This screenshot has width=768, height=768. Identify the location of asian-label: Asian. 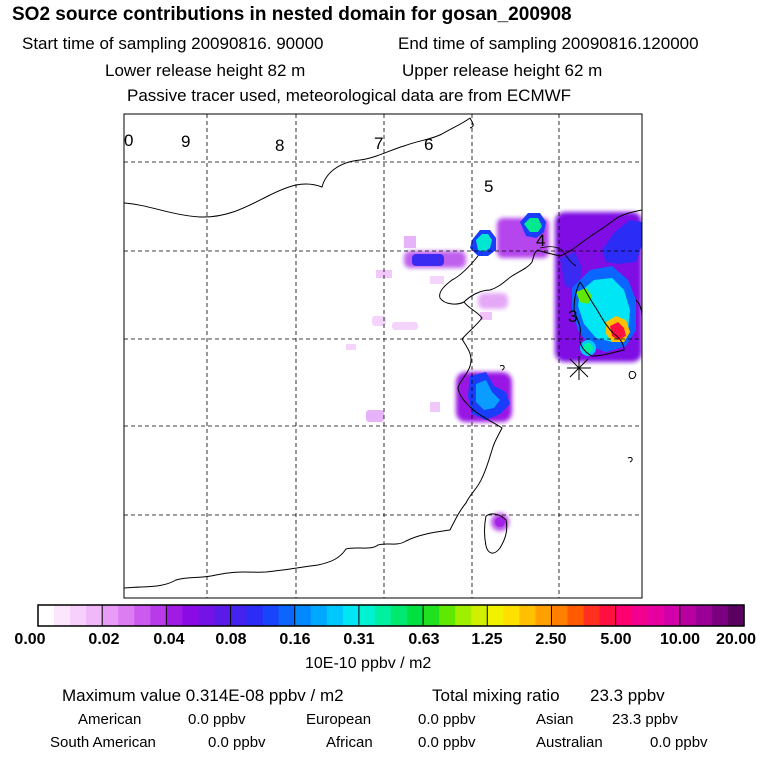
(555, 719).